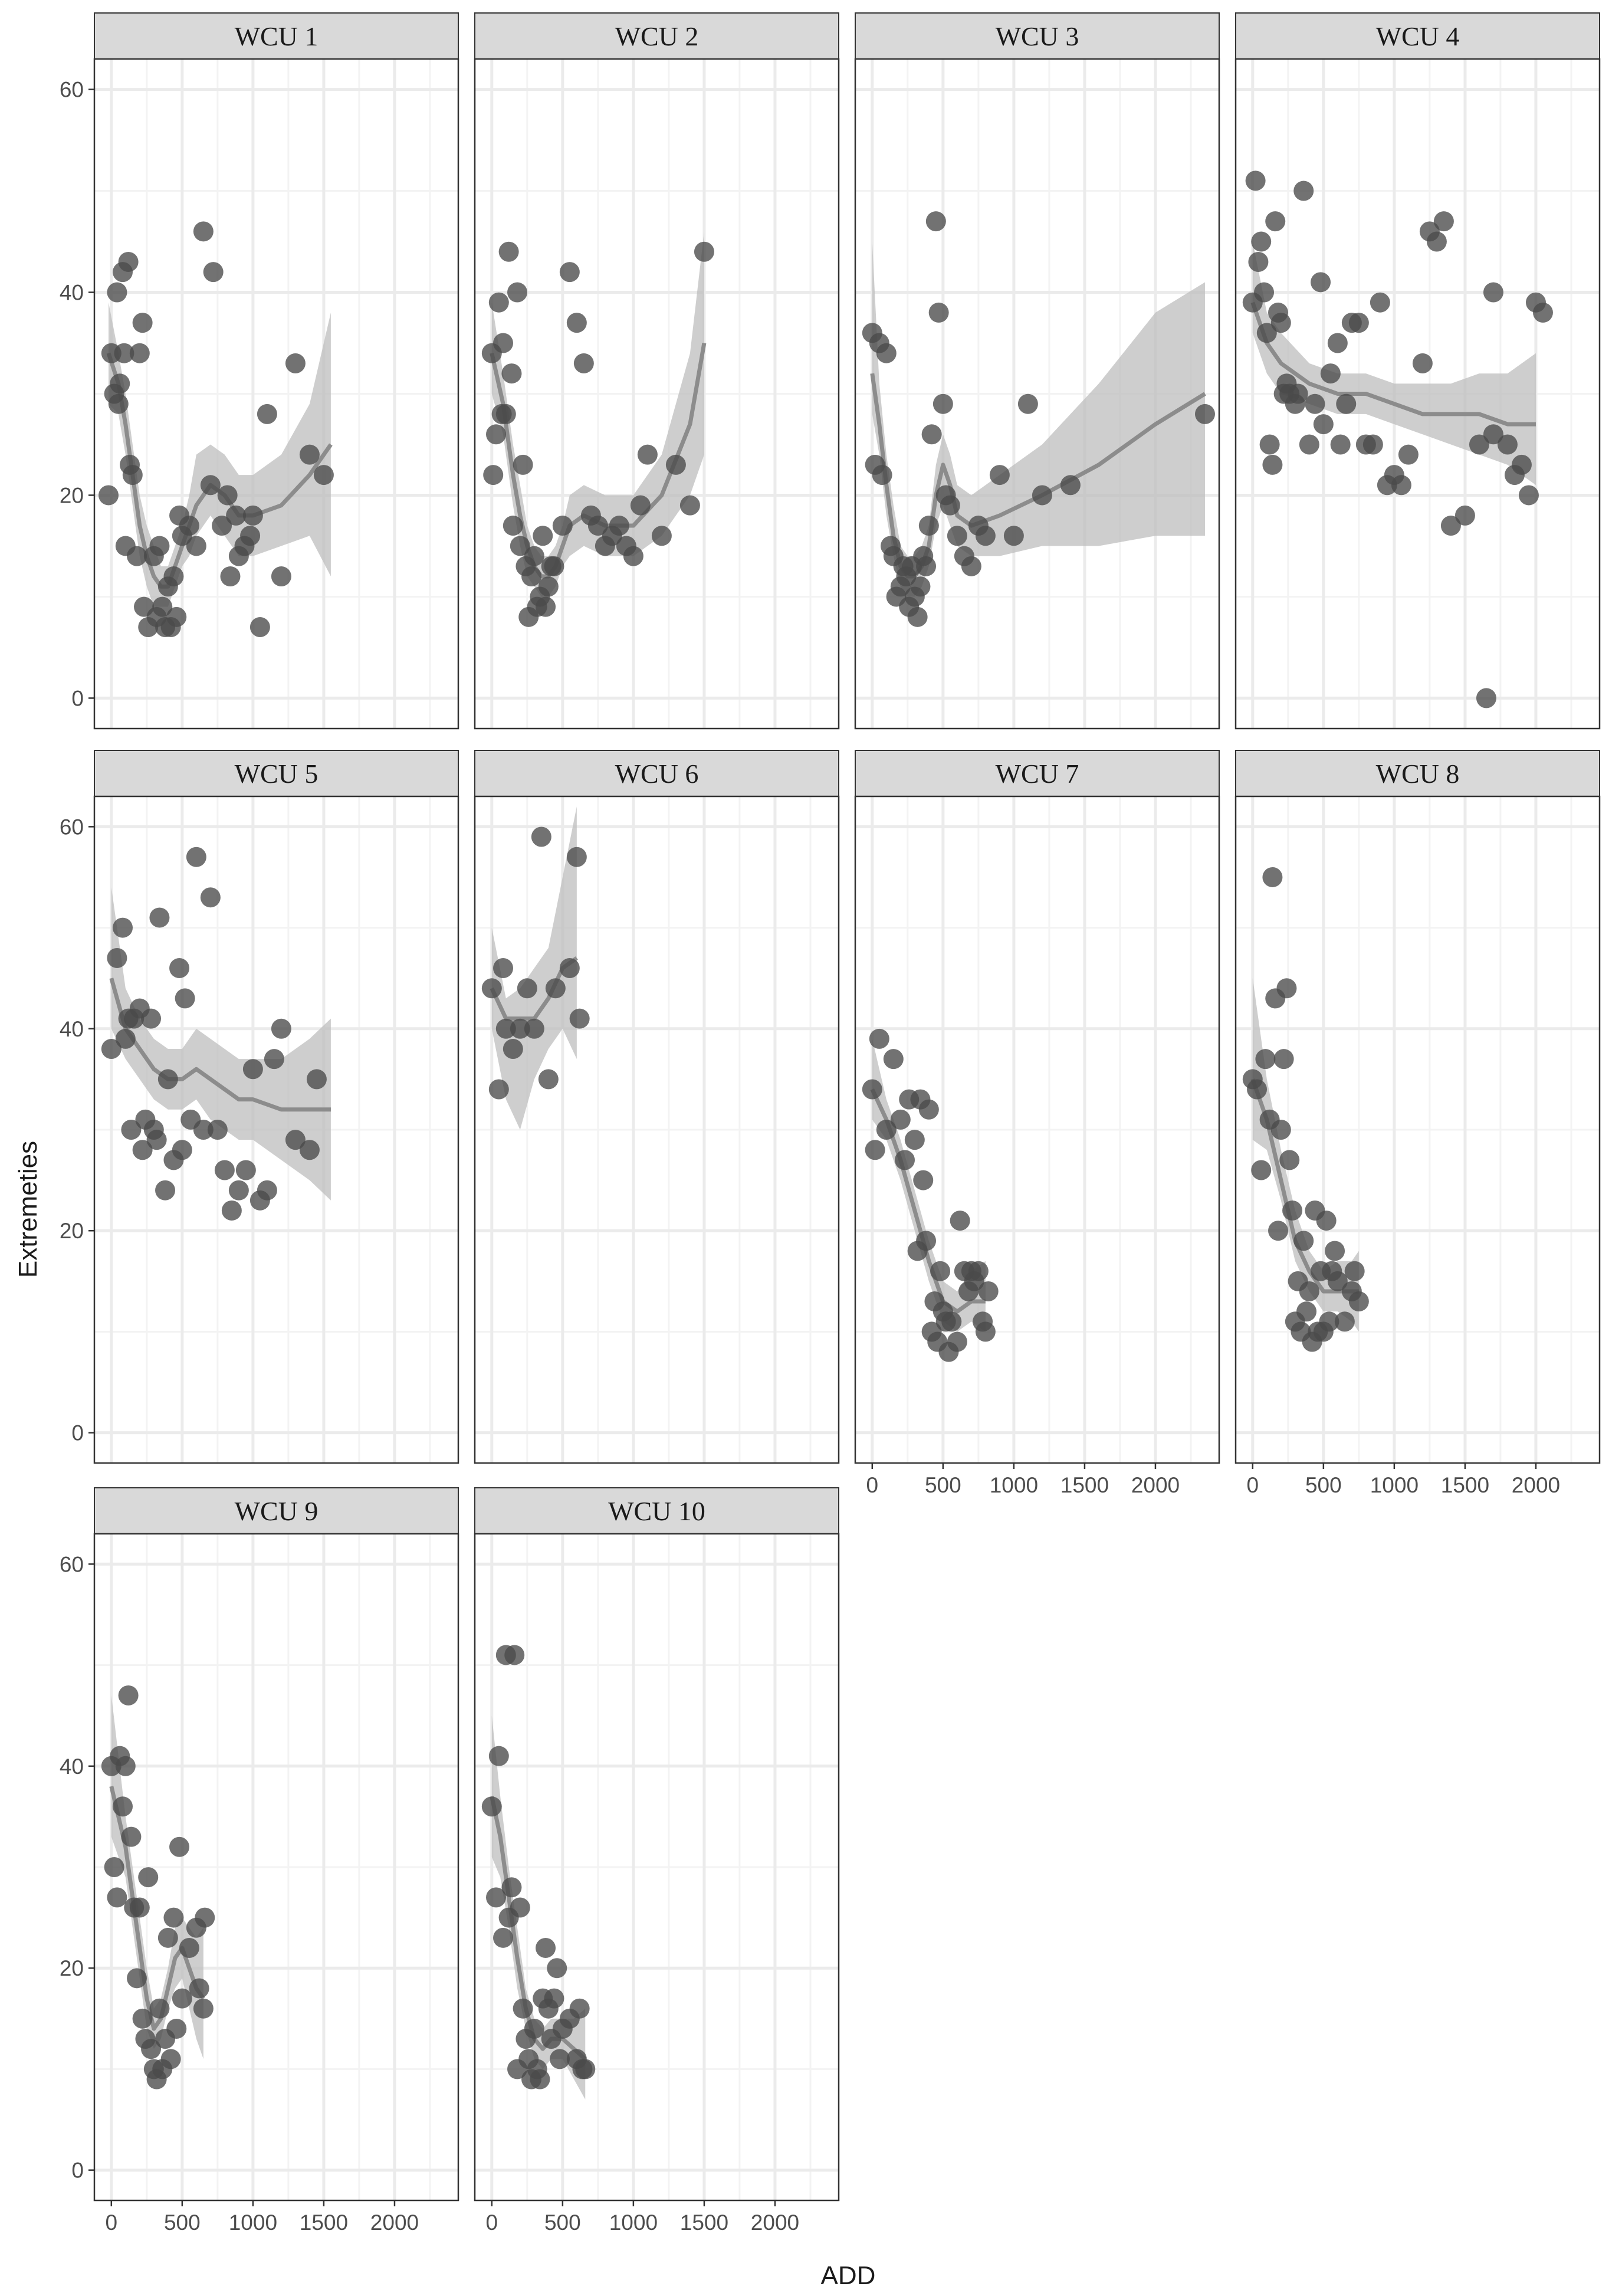 The image size is (1622, 2296). Describe the element at coordinates (704, 2222) in the screenshot. I see `x-tick-label: 1500` at that location.